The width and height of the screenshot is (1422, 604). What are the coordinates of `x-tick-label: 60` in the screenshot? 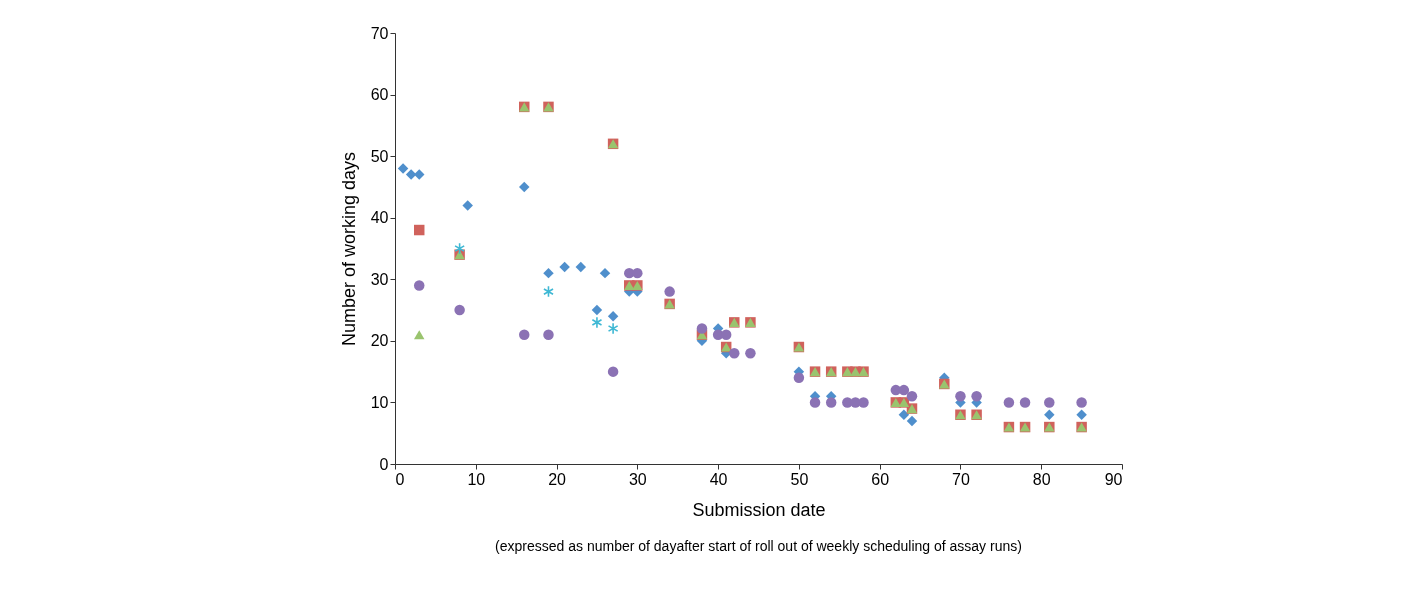 It's located at (880, 479).